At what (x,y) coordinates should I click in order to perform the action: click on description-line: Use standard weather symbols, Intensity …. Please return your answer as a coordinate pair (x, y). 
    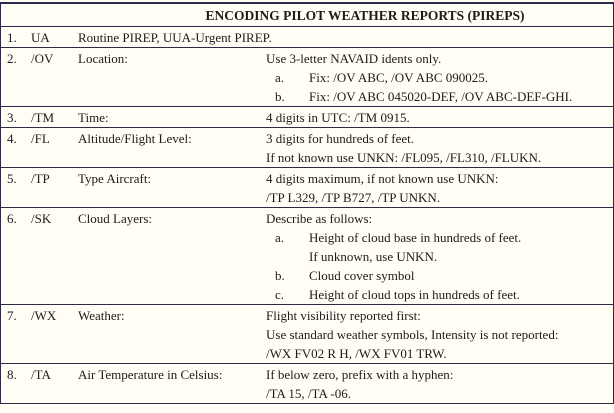
    Looking at the image, I should click on (439, 334).